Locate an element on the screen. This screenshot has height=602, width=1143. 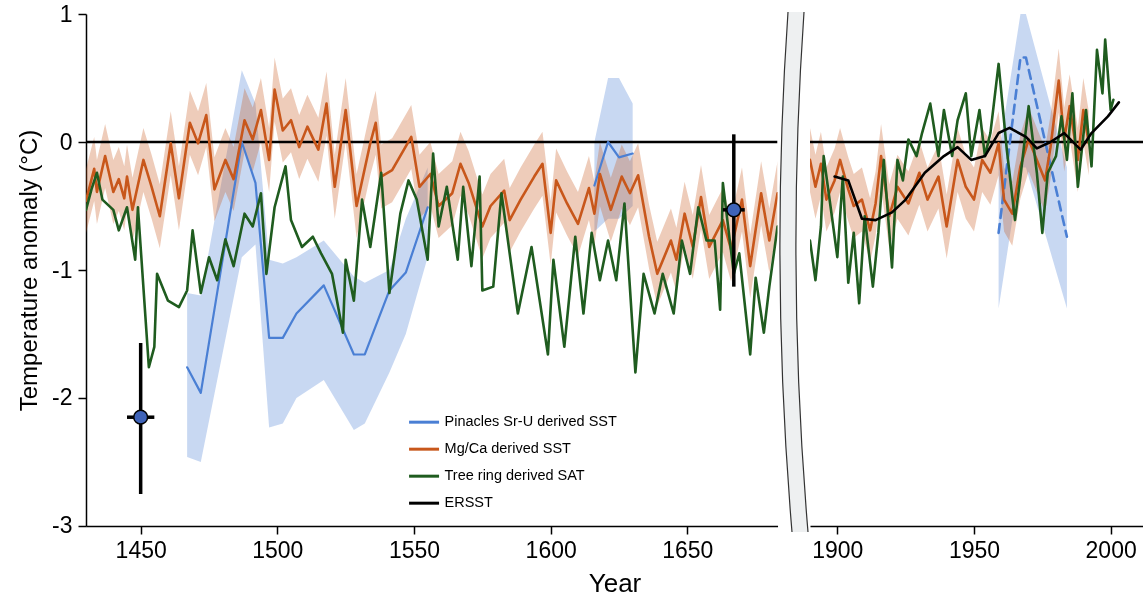
x-tick-label: 1950 is located at coordinates (974, 550).